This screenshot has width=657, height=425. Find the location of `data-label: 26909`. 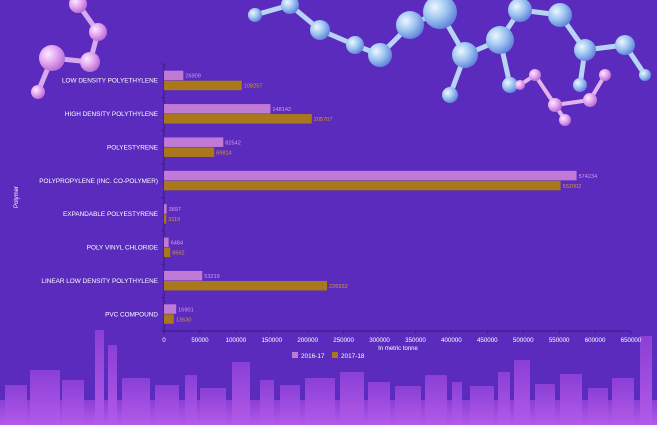

data-label: 26909 is located at coordinates (193, 77).